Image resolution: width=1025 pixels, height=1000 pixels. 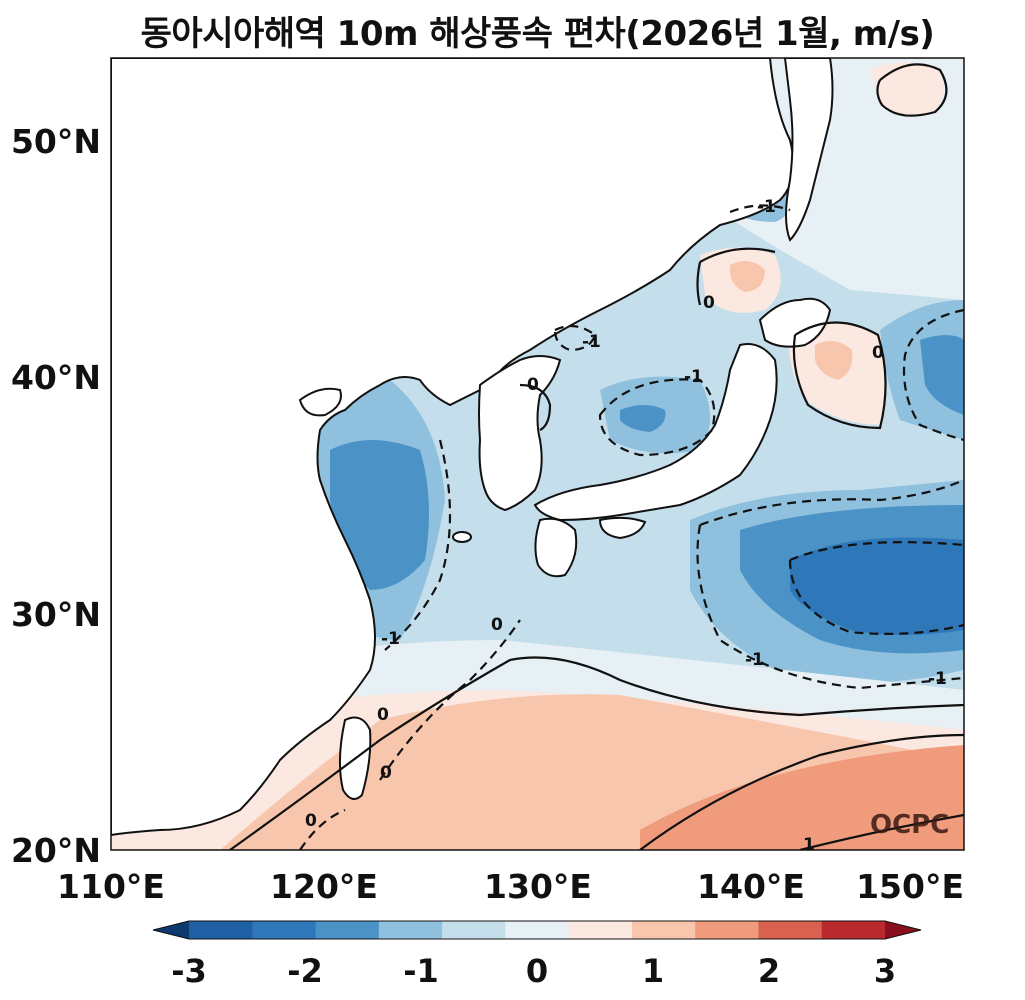 What do you see at coordinates (56, 614) in the screenshot?
I see `lat-tick-label: 30°N` at bounding box center [56, 614].